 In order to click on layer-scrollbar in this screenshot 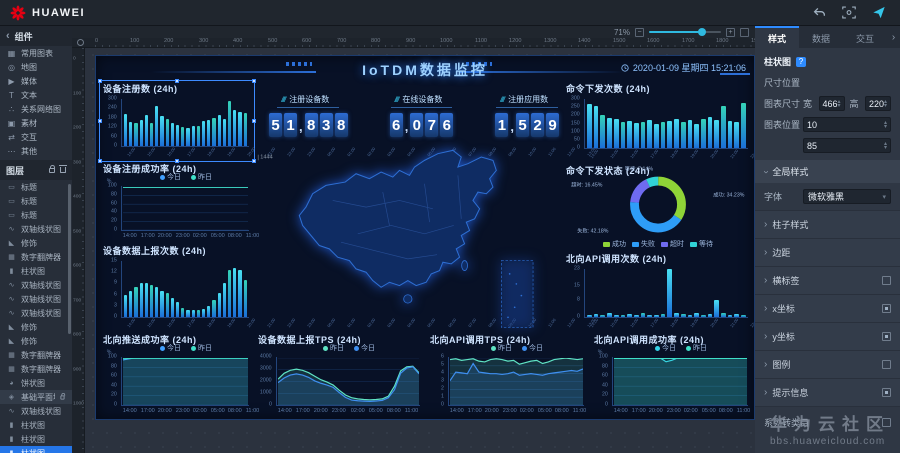, I will do `click(69, 259)`.